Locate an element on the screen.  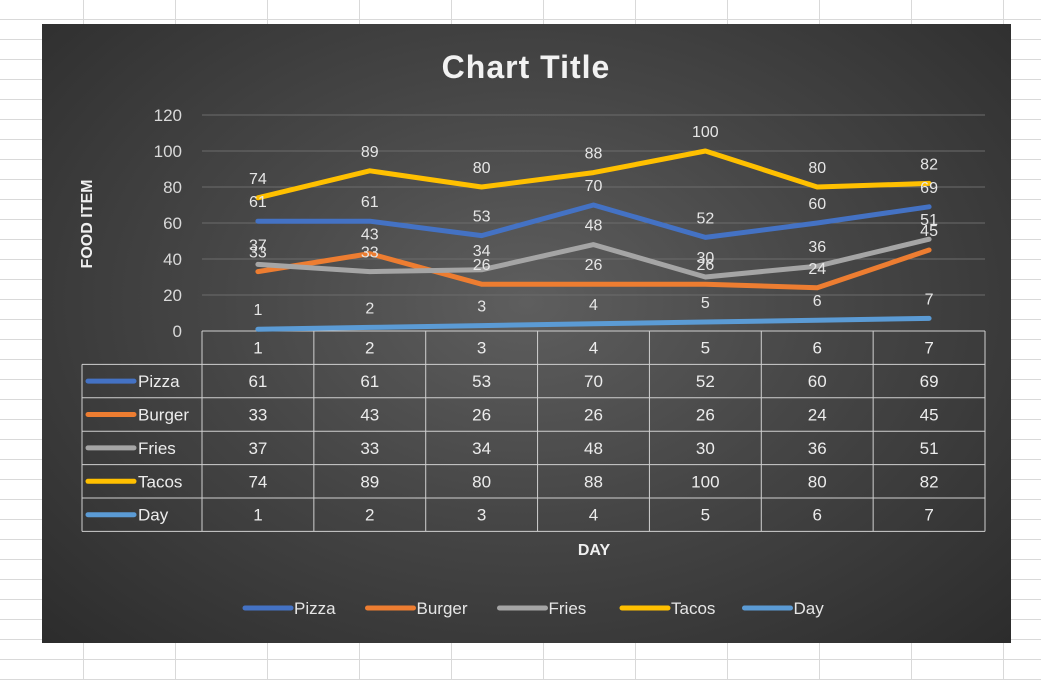
x-category-label: 3 is located at coordinates (481, 348).